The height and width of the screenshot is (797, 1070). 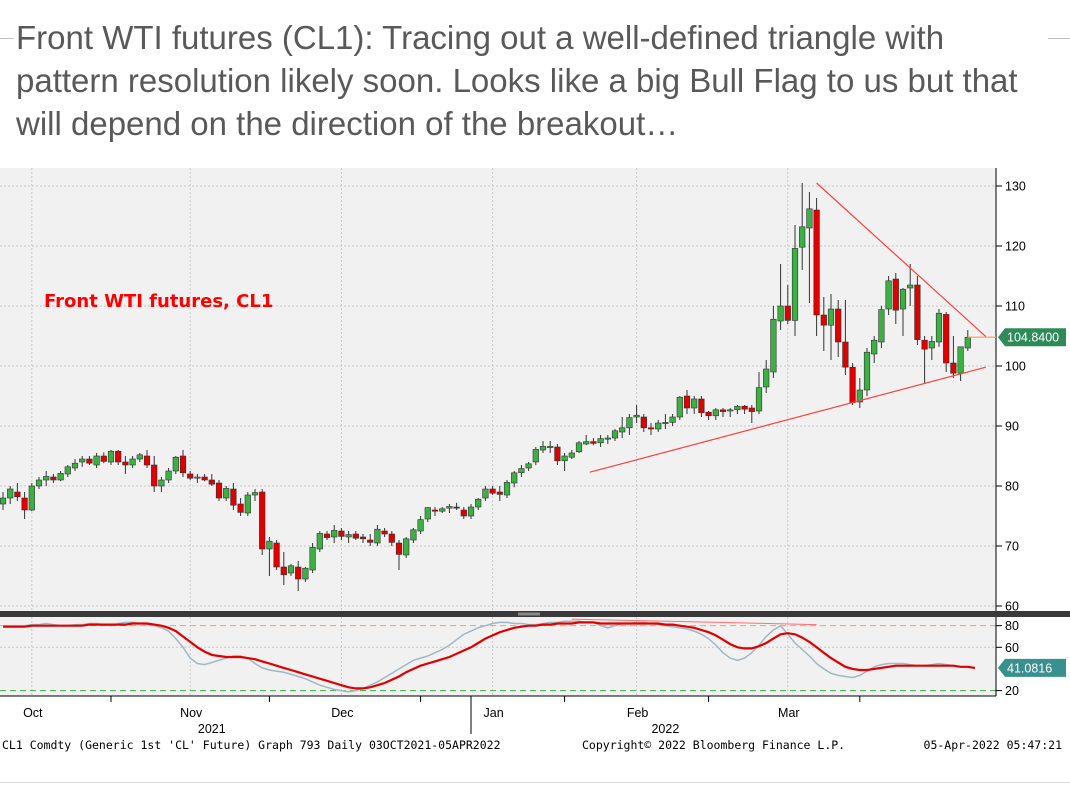 I want to click on oscillator-lines, so click(x=489, y=656).